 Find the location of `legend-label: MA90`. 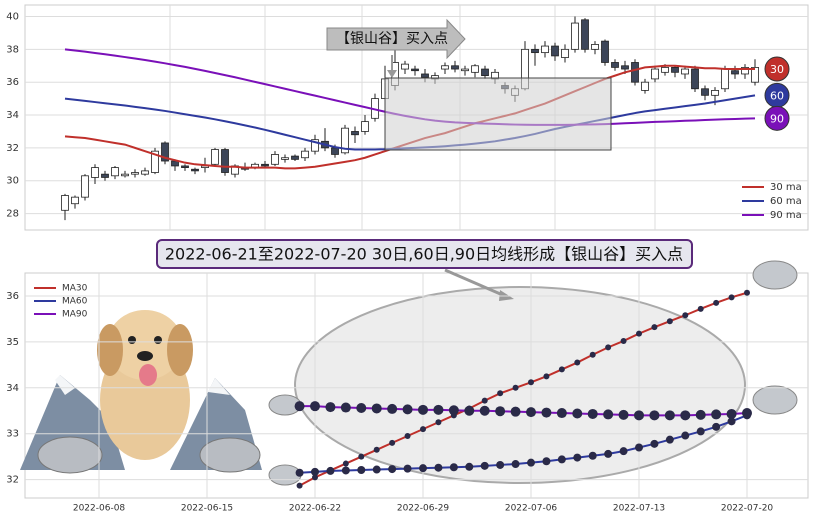

legend-label: MA90 is located at coordinates (75, 315).